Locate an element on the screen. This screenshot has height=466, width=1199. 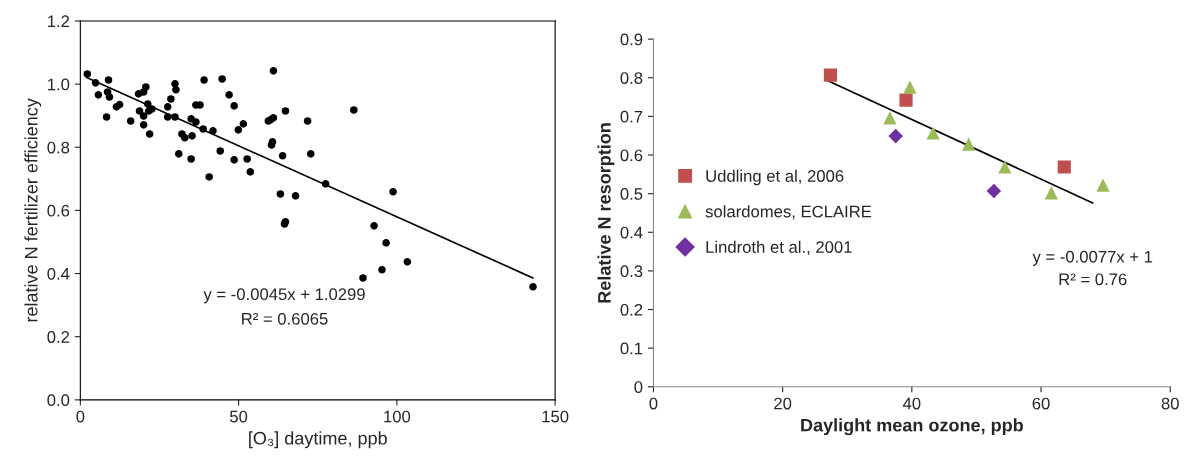
y-tick-label: 0.3 is located at coordinates (631, 271).